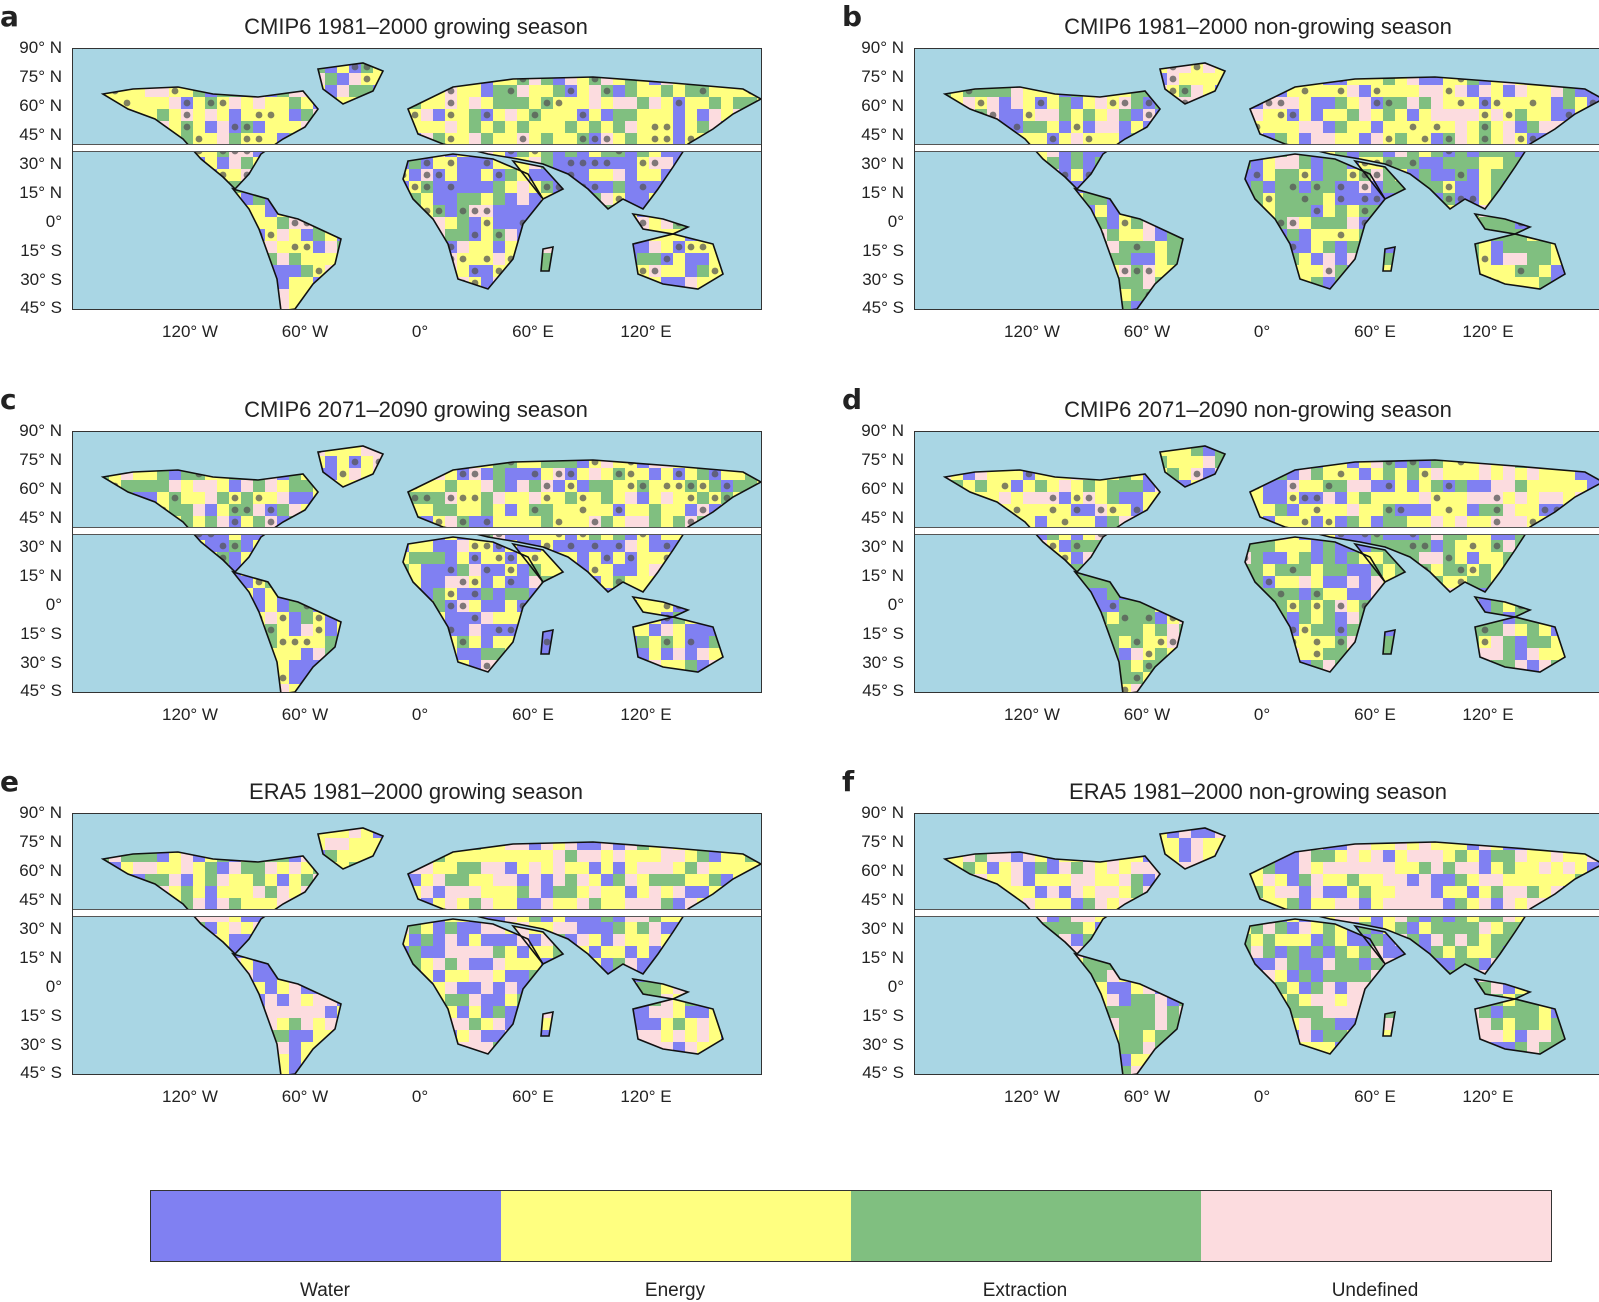 This screenshot has width=1599, height=1302. What do you see at coordinates (9, 16) in the screenshot?
I see `panel-letter: a` at bounding box center [9, 16].